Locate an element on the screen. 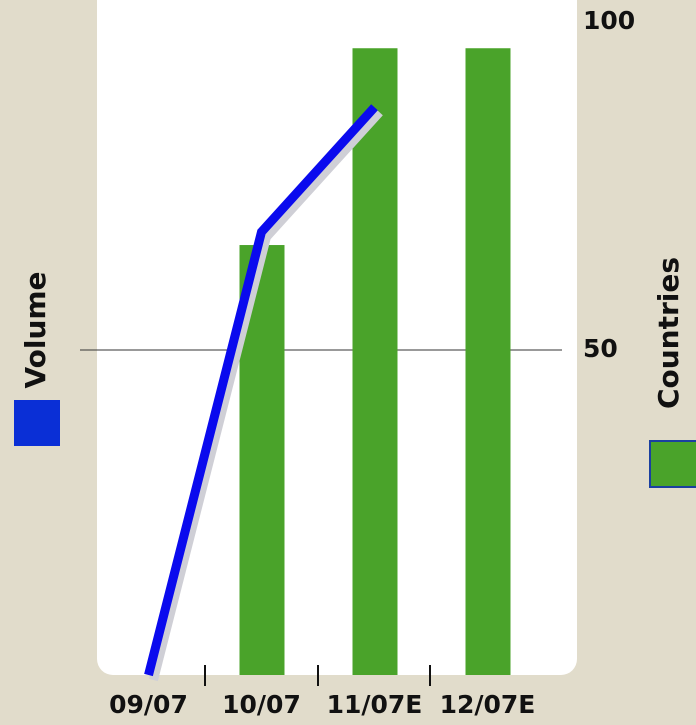  legend-label: Volume is located at coordinates (35, 329).